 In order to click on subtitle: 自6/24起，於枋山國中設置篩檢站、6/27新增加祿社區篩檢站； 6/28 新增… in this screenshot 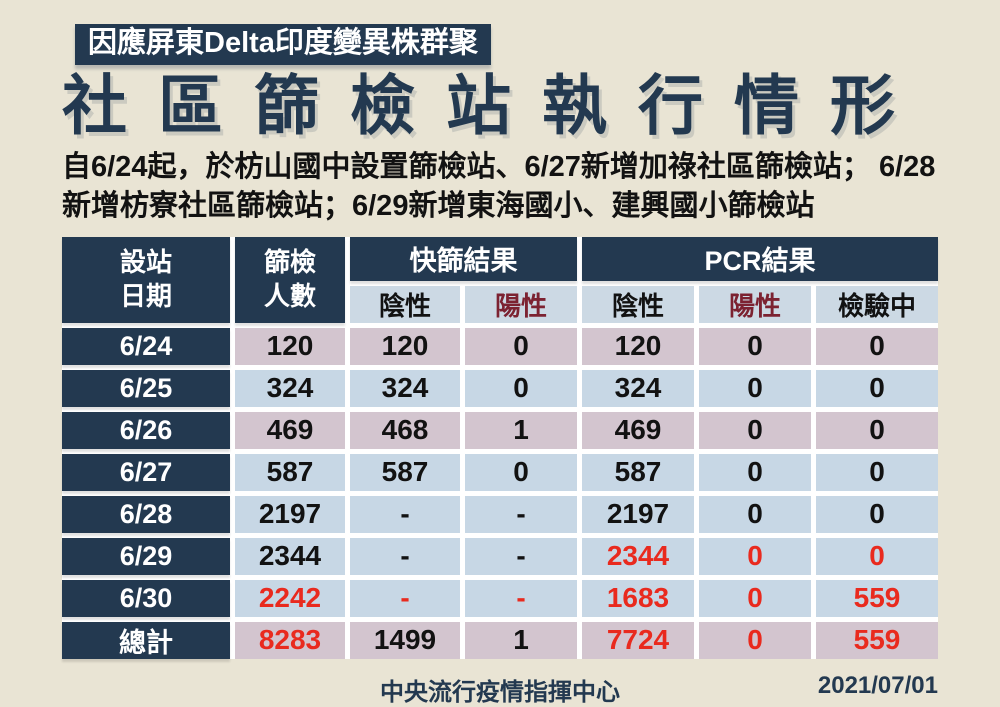, I will do `click(509, 187)`.